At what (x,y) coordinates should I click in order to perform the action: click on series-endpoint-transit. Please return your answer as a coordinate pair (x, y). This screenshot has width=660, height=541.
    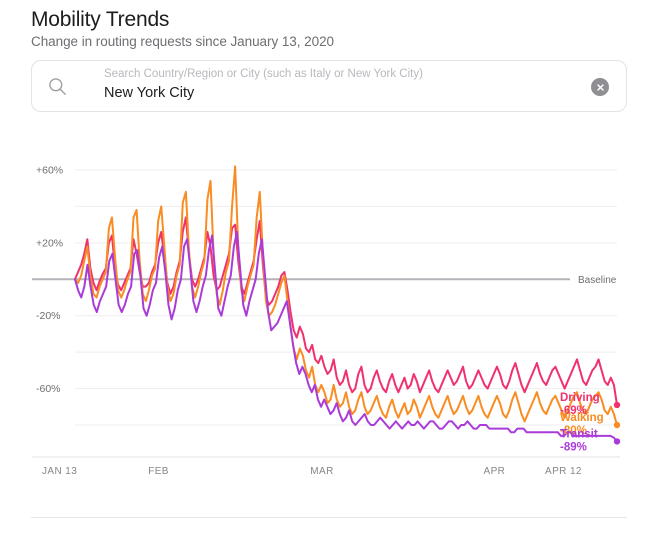
    Looking at the image, I should click on (617, 441).